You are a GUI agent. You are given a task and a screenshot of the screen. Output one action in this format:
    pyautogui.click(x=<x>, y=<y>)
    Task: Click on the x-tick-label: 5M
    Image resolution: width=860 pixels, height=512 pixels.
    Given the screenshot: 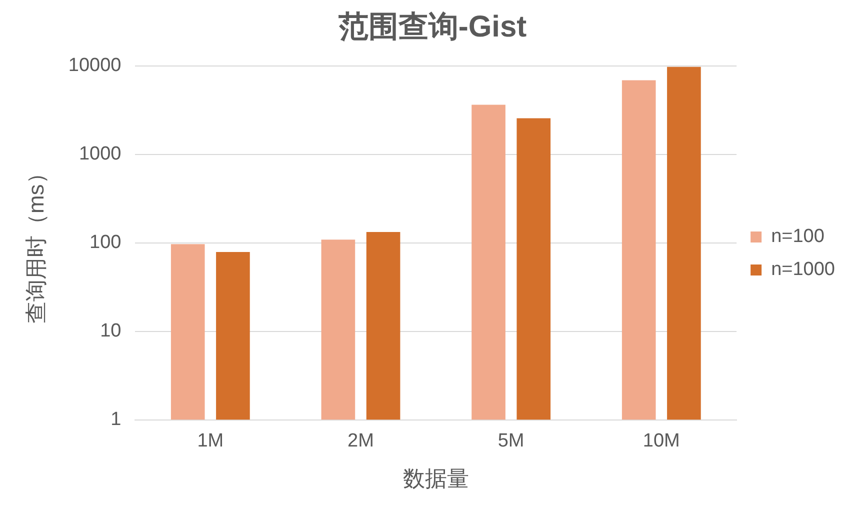 What is the action you would take?
    pyautogui.click(x=511, y=441)
    